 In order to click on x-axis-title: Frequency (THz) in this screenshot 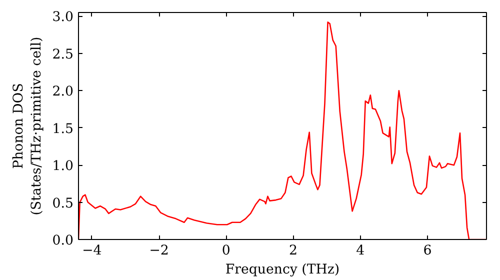, I will do `click(282, 270)`.